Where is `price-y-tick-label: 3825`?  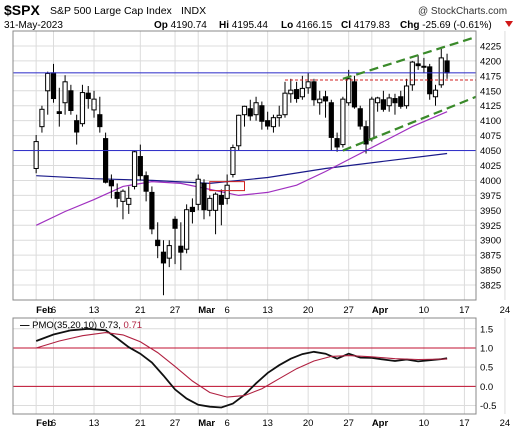
price-y-tick-label: 3825 is located at coordinates (490, 286).